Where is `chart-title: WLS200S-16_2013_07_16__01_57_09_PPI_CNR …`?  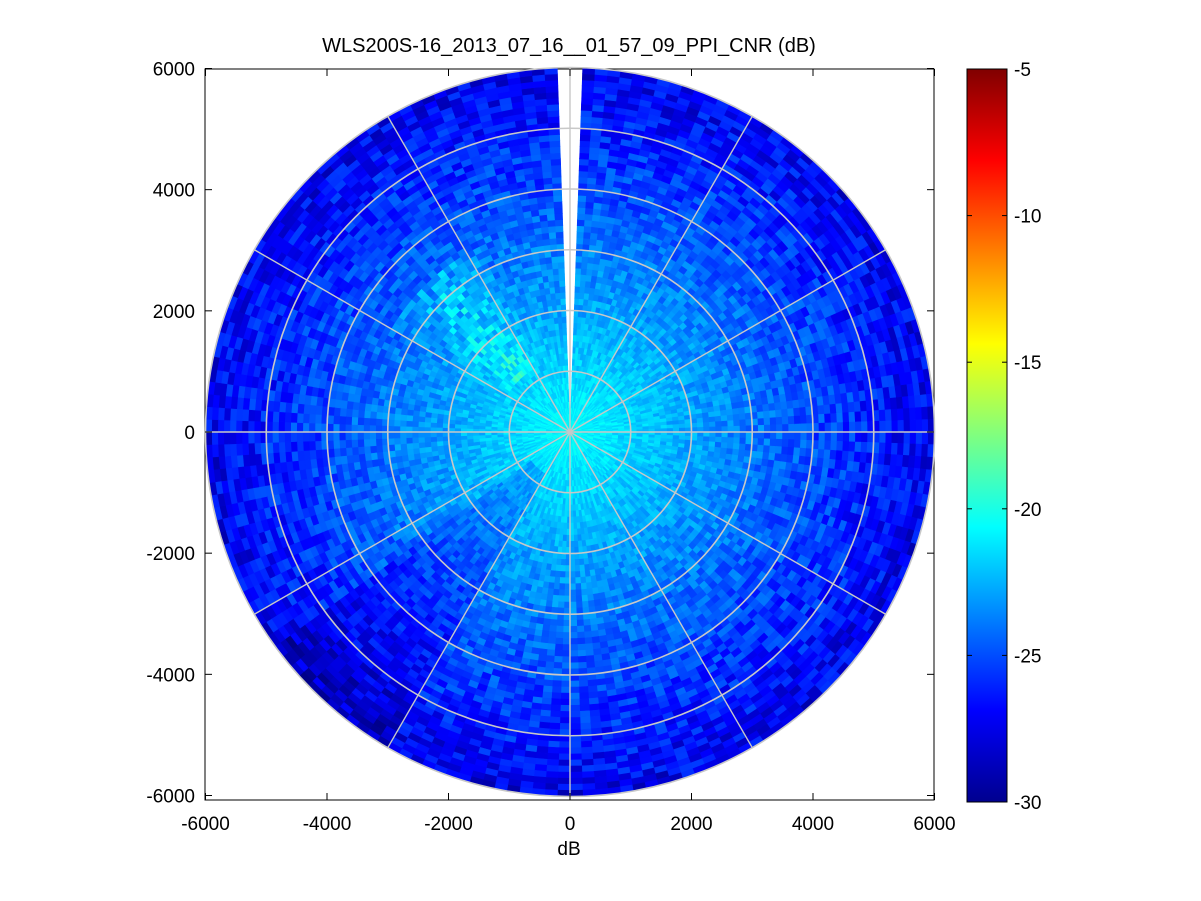
chart-title: WLS200S-16_2013_07_16__01_57_09_PPI_CNR … is located at coordinates (569, 46).